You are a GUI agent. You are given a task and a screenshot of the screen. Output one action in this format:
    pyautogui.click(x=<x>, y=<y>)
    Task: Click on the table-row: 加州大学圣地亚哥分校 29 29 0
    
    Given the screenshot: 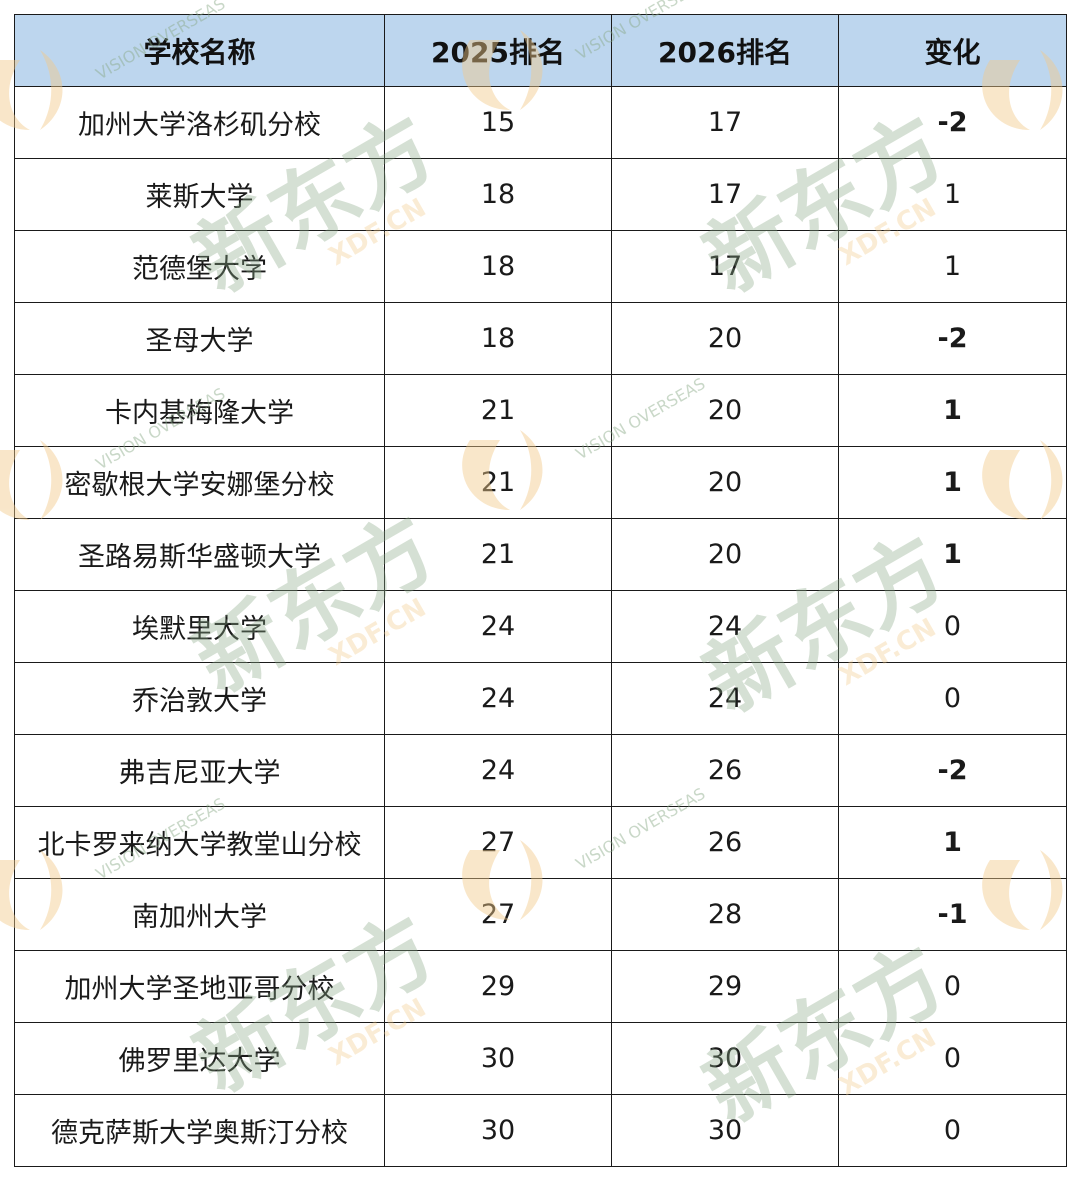 What is the action you would take?
    pyautogui.click(x=540, y=986)
    